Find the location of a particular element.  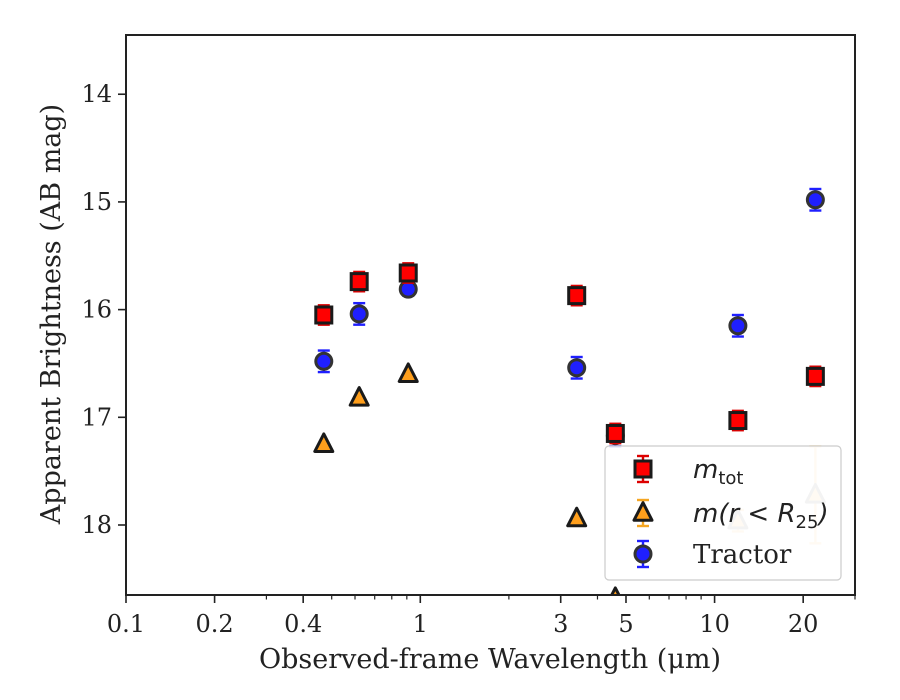

x-axis-ticks: 0.1 0.2 0.4 1 3 5 10 20 is located at coordinates (481, 616).